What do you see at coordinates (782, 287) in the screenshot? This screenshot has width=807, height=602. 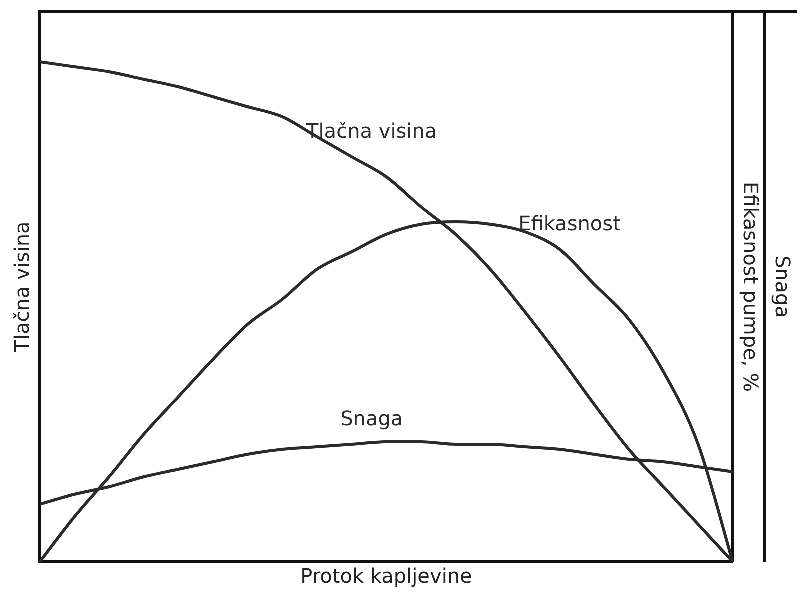 I see `y3-axis-title: Snaga` at bounding box center [782, 287].